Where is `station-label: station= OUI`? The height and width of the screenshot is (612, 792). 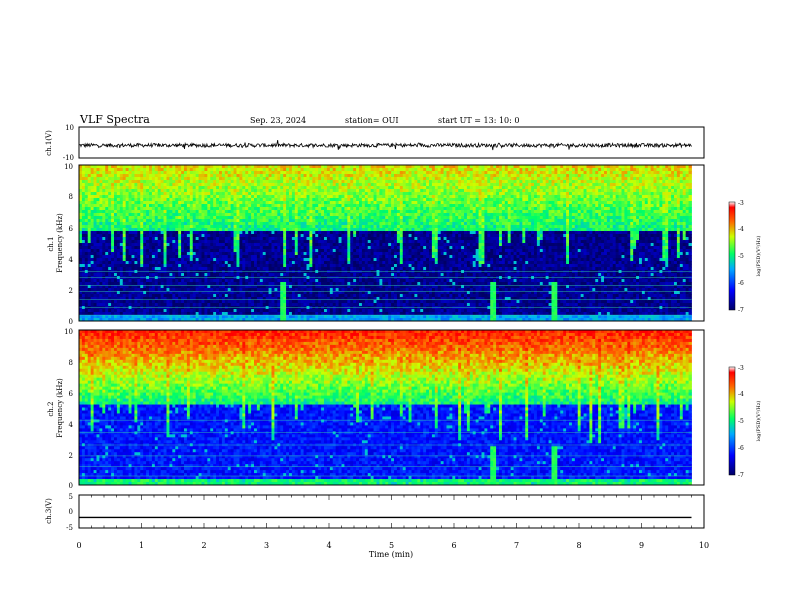
station-label: station= OUI is located at coordinates (372, 120).